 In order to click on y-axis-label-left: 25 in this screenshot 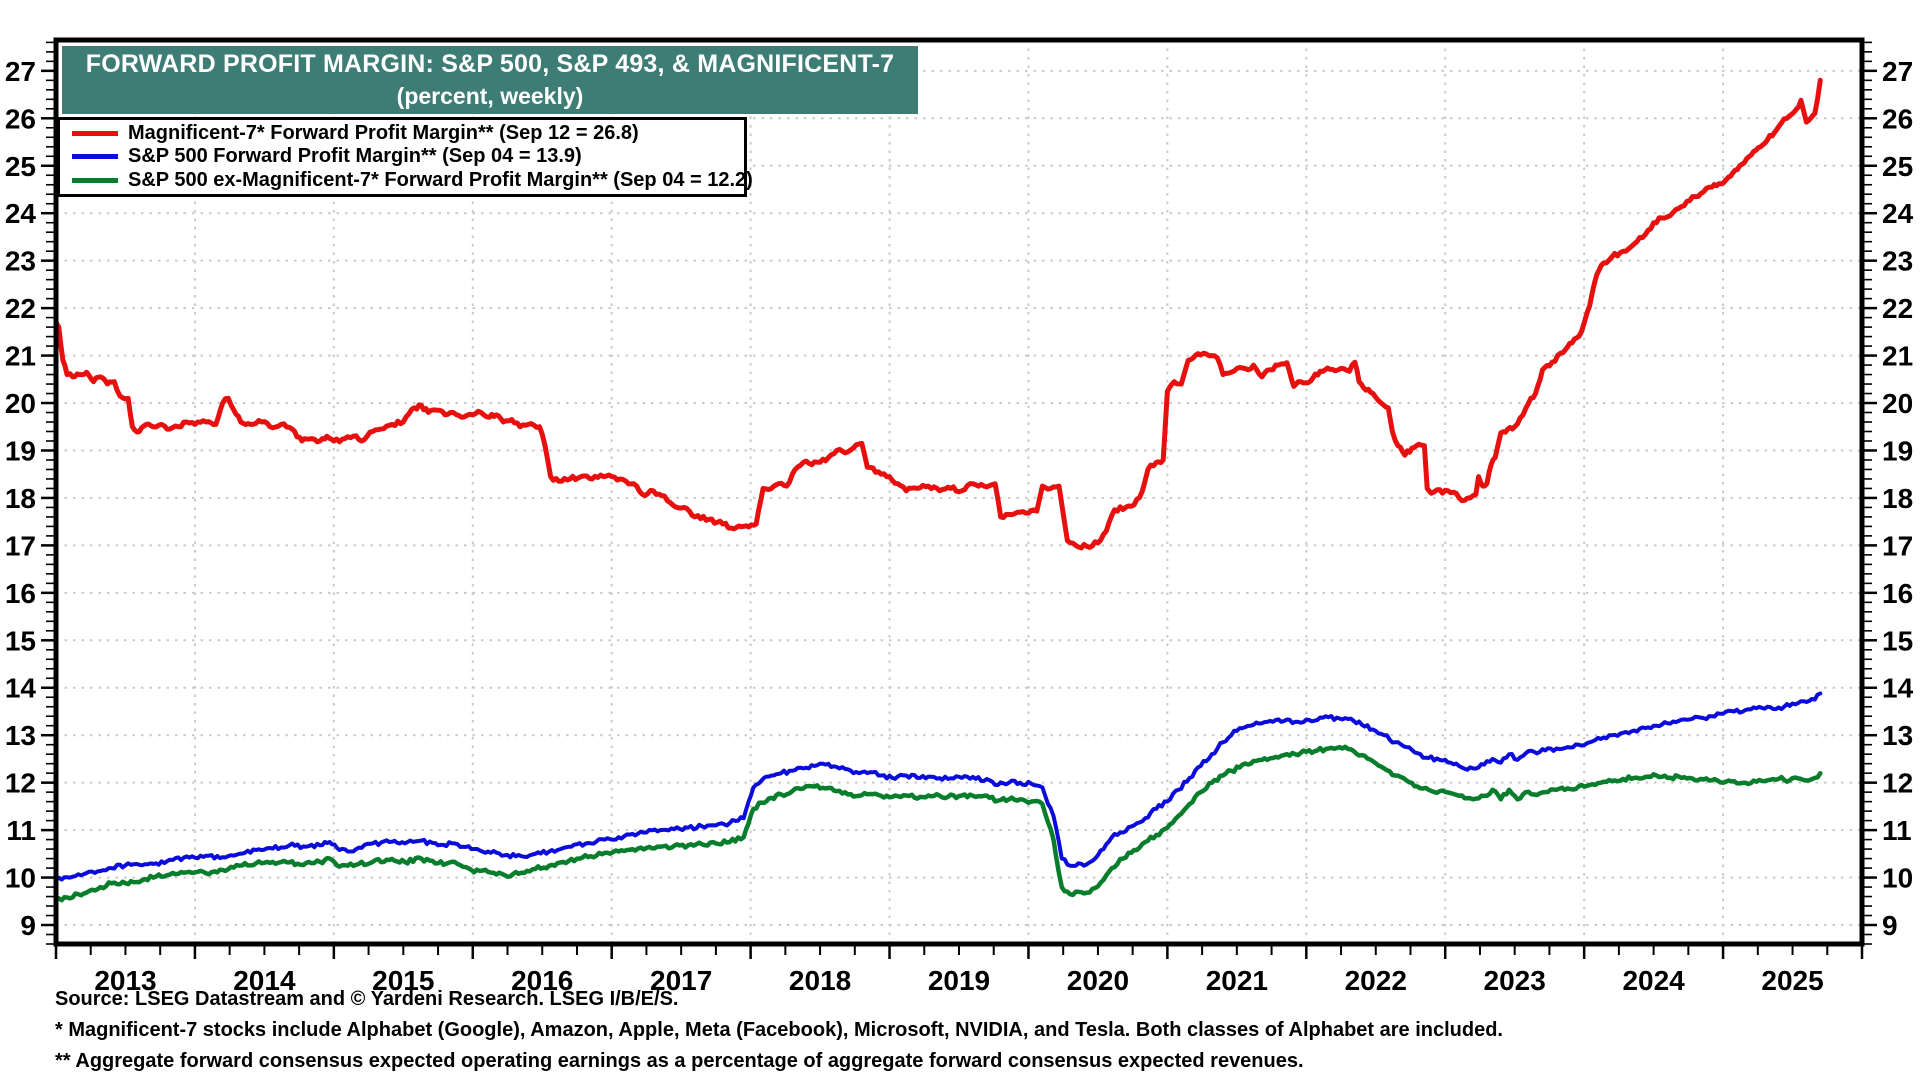, I will do `click(20, 166)`.